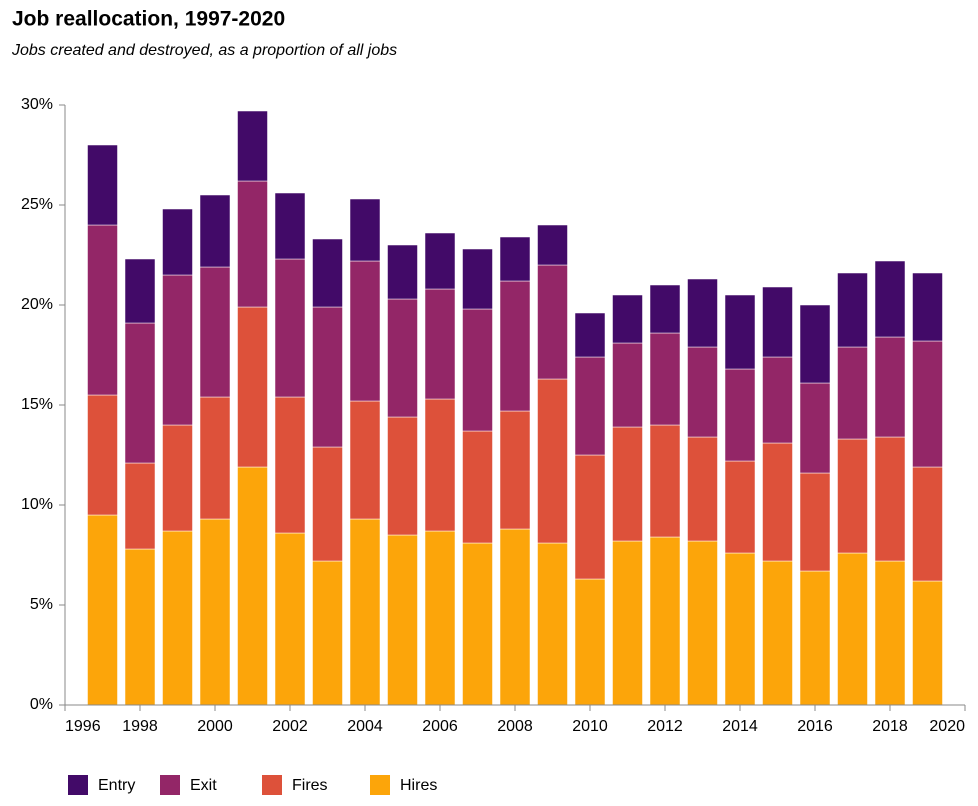 The width and height of the screenshot is (978, 806). What do you see at coordinates (37, 104) in the screenshot?
I see `y-tick-label: 30%` at bounding box center [37, 104].